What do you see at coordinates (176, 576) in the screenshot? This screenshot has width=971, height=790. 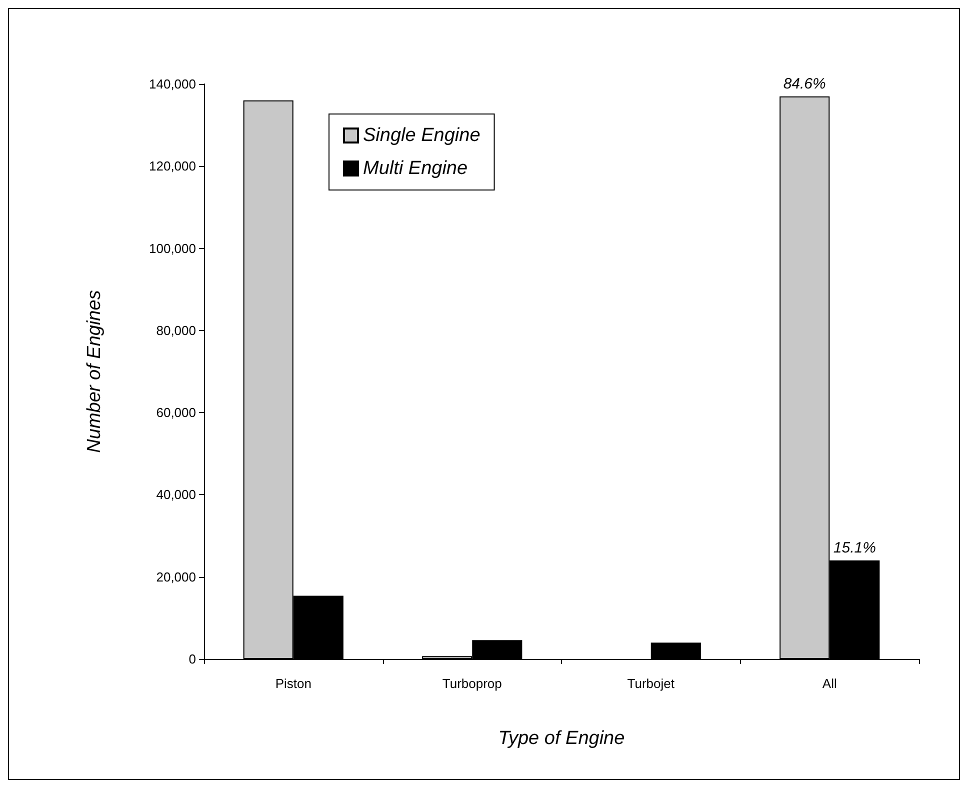 I see `y-tick-label: 20,000` at bounding box center [176, 576].